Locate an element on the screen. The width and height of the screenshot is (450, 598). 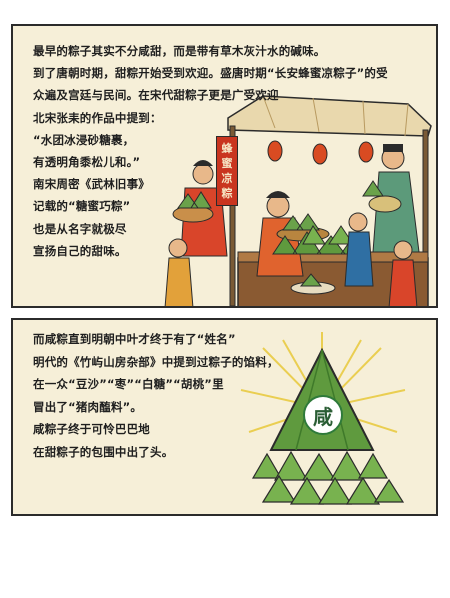
text-line: “水团冰浸砂糖裹， is located at coordinates (84, 139).